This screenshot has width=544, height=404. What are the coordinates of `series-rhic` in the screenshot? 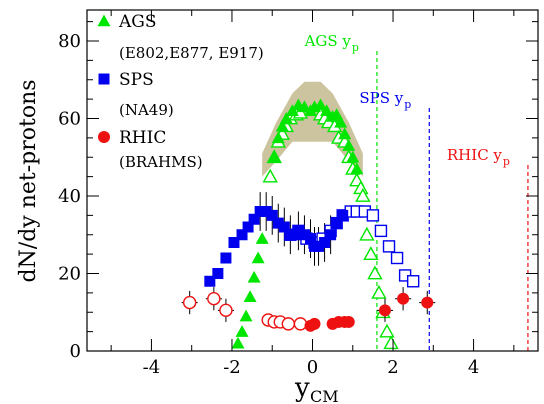 It's located at (308, 309).